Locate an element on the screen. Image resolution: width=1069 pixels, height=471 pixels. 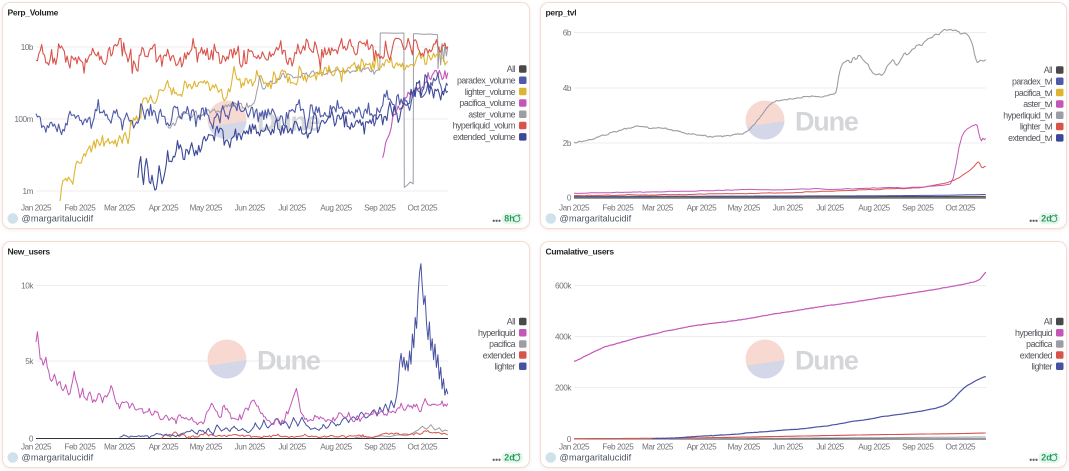
svg-text: 10k is located at coordinates (27, 286).